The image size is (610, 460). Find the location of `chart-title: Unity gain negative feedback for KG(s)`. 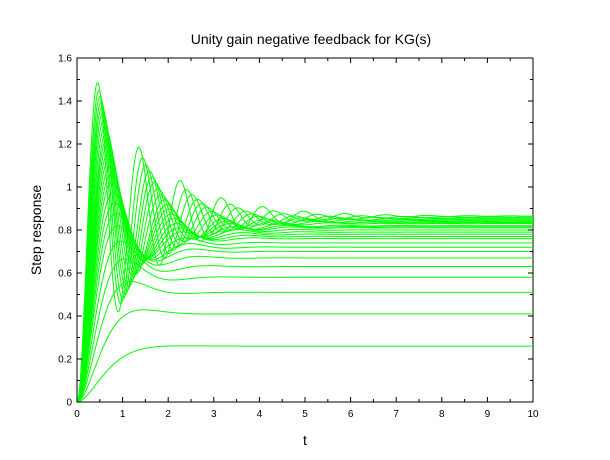

chart-title: Unity gain negative feedback for KG(s) is located at coordinates (311, 39).